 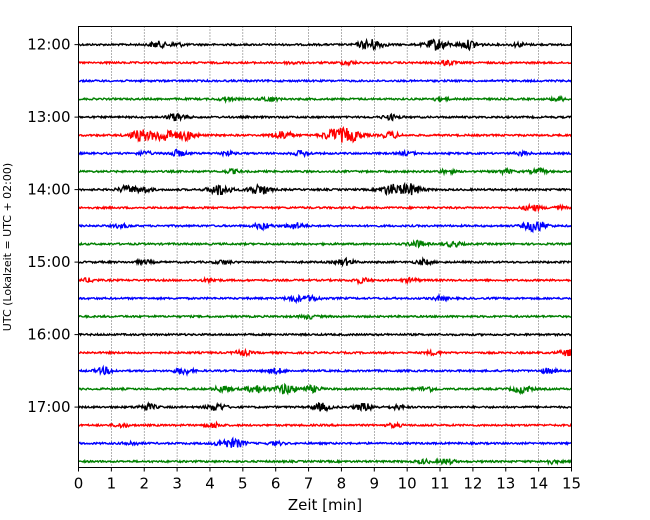 I want to click on x-tick-label: 6, so click(x=276, y=484).